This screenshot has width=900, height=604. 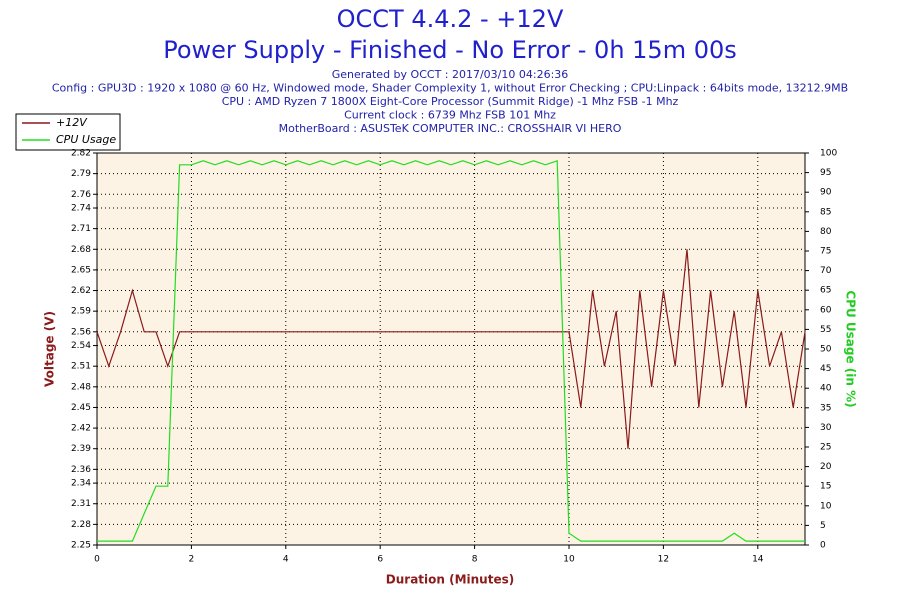 I want to click on x-tick-label: 14, so click(x=758, y=560).